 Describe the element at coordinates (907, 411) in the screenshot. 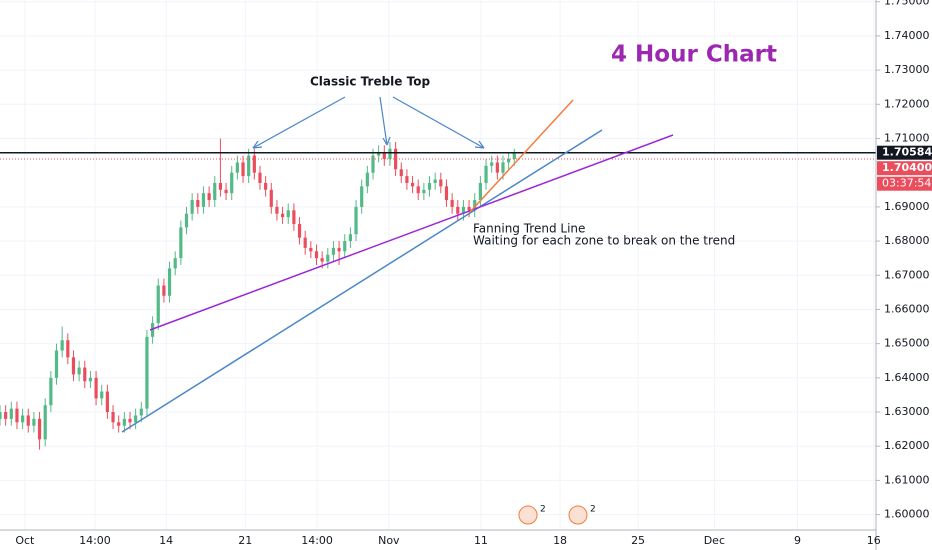

I see `y-tick-label: 1.63000` at that location.